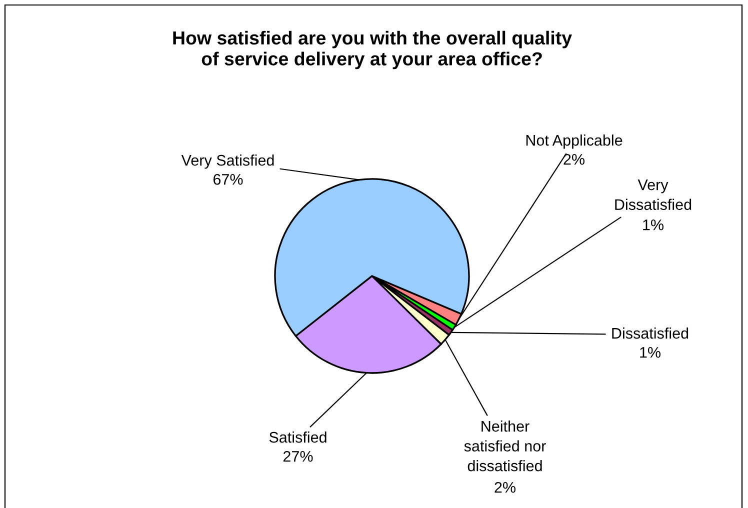 This screenshot has width=748, height=508. What do you see at coordinates (372, 50) in the screenshot?
I see `chart-title: How satisfied are you with the overall quality of service delivery at your area office?` at bounding box center [372, 50].